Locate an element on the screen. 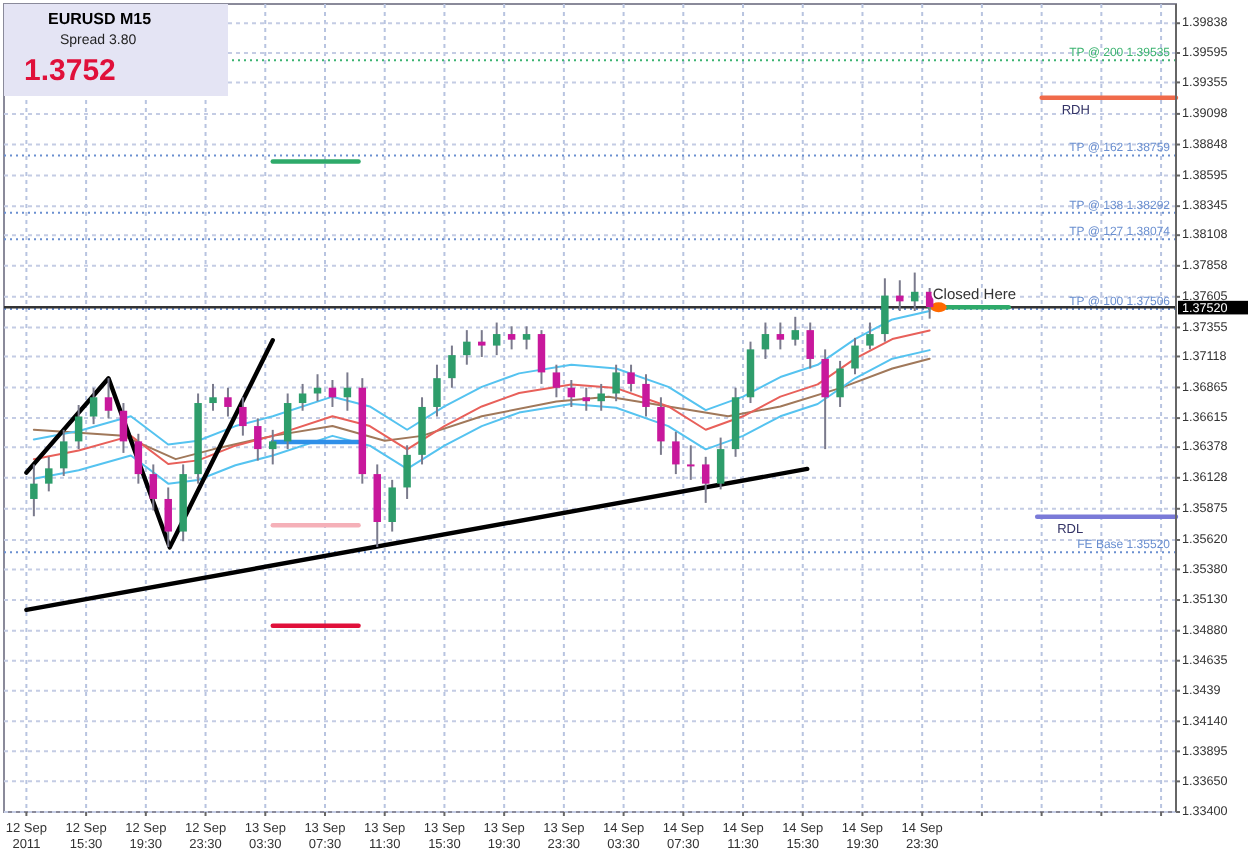 The image size is (1250, 858). annotation: 1.3752 is located at coordinates (70, 71).